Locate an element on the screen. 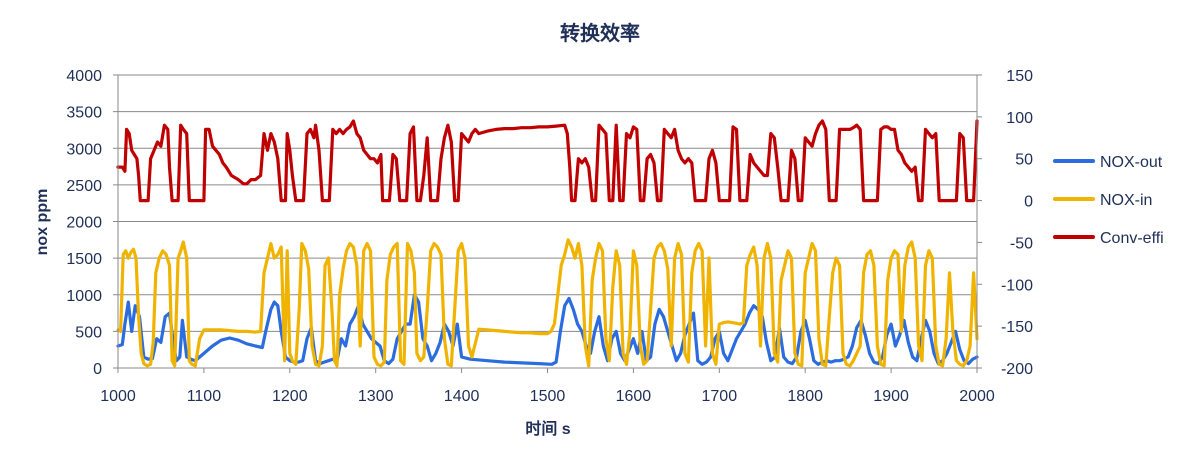 The image size is (1200, 467). y-right-tick-label: 100 is located at coordinates (1019, 118).